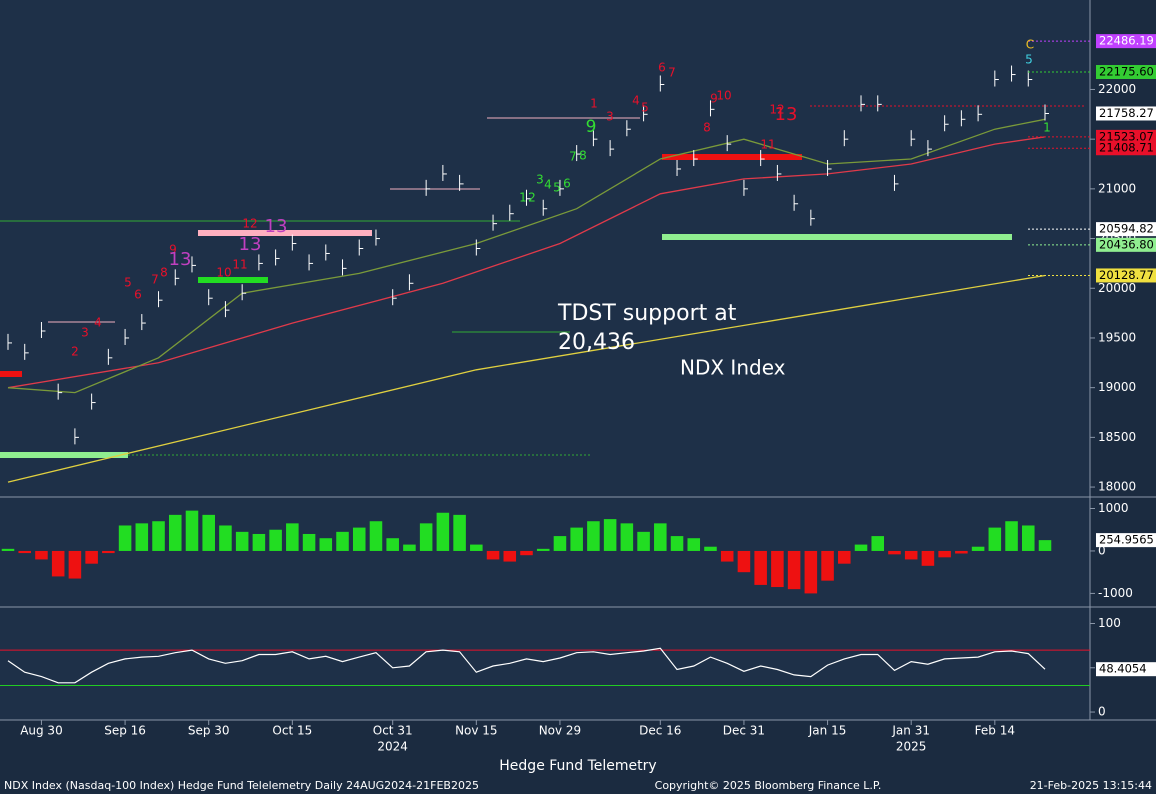 The height and width of the screenshot is (794, 1156). Describe the element at coordinates (1126, 229) in the screenshot. I see `price-label: 20594.82` at that location.